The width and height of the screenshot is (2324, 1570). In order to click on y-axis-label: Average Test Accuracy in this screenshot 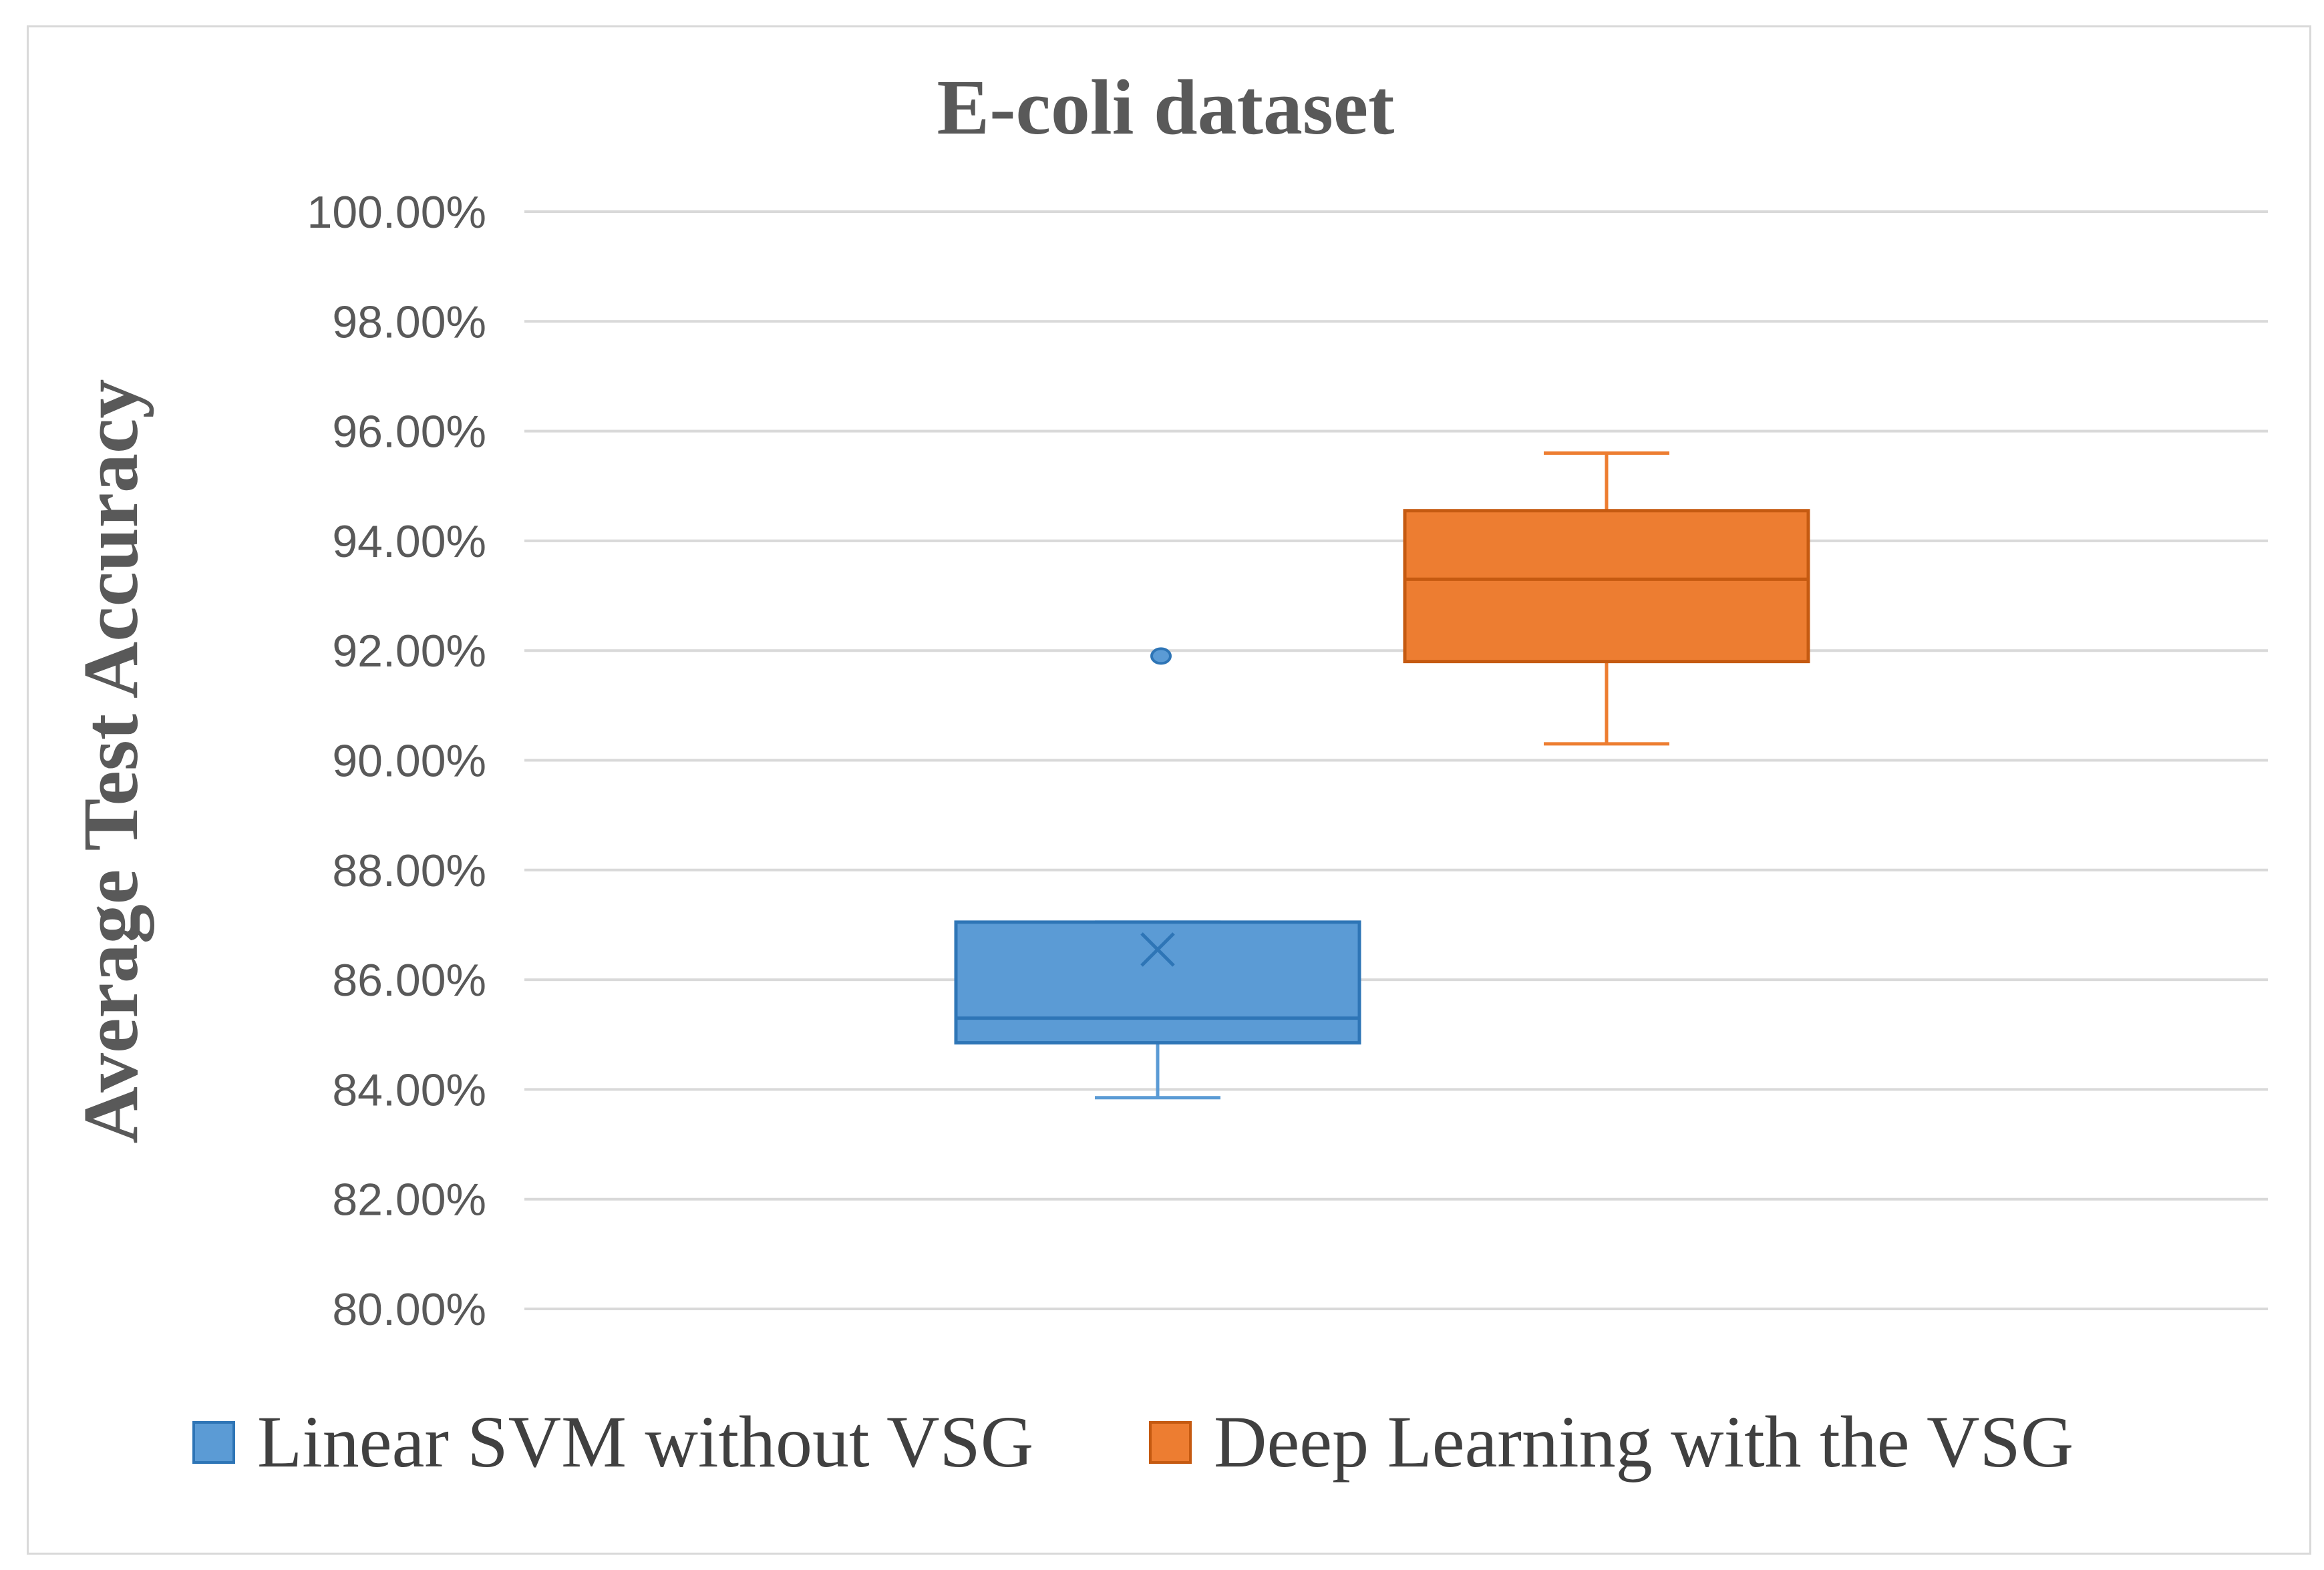, I will do `click(110, 761)`.